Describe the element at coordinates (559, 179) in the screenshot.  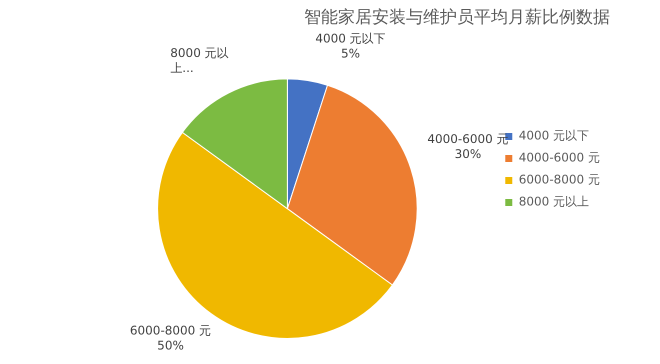
I see `legend-label: 6000-8000 元` at that location.